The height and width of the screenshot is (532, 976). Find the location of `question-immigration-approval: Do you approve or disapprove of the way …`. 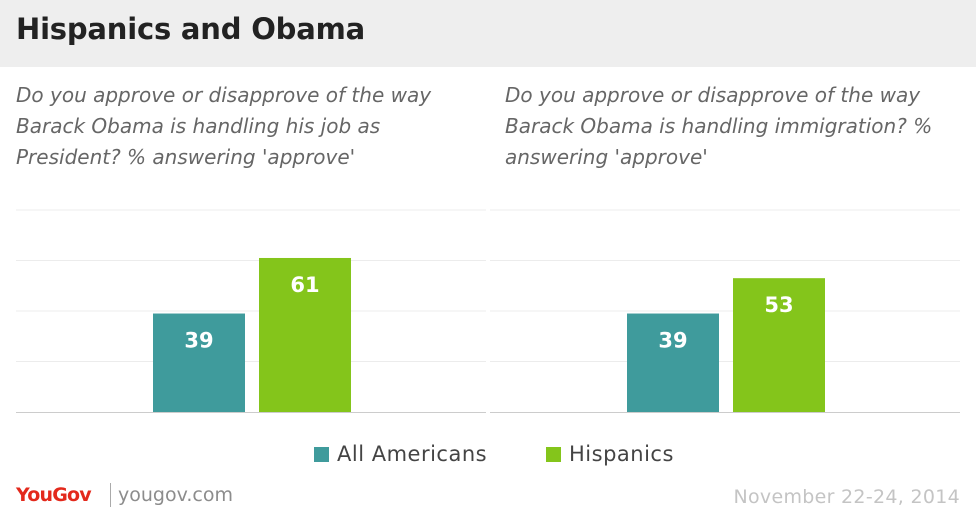

question-immigration-approval: Do you approve or disapprove of the way … is located at coordinates (719, 126).